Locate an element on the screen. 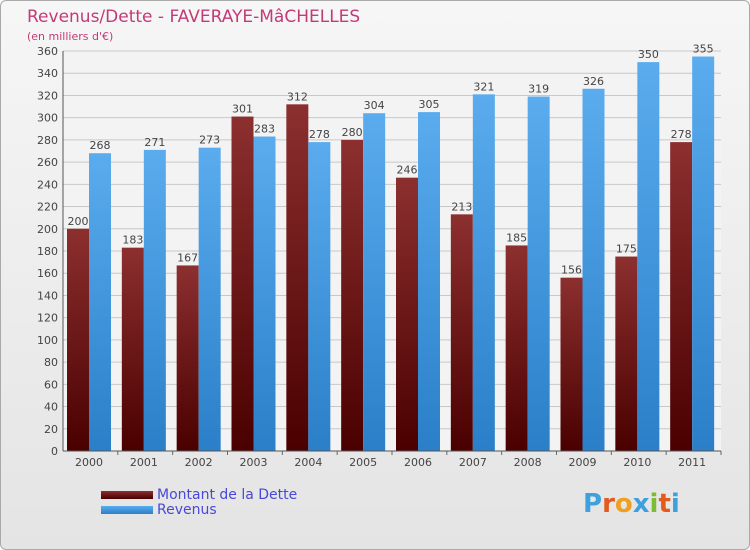  data-label-revenue: 305 is located at coordinates (429, 104).